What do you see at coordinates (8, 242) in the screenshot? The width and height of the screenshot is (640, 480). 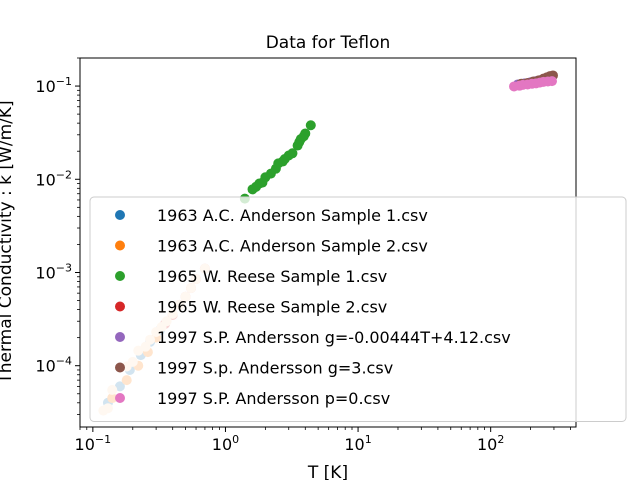 I see `y-axis-label: Thermal Conductivity : k [W/m/K]` at bounding box center [8, 242].